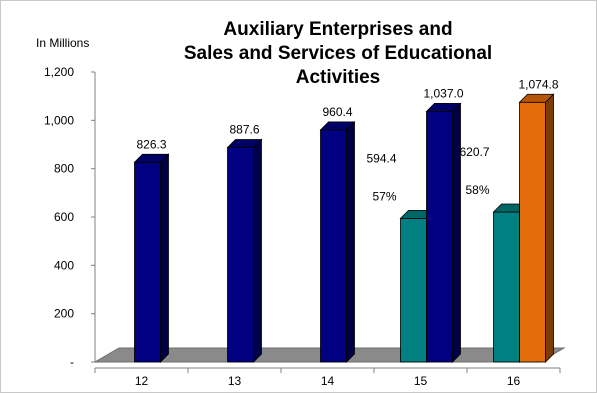  What do you see at coordinates (62, 43) in the screenshot?
I see `y-unit-label: In Millions` at bounding box center [62, 43].